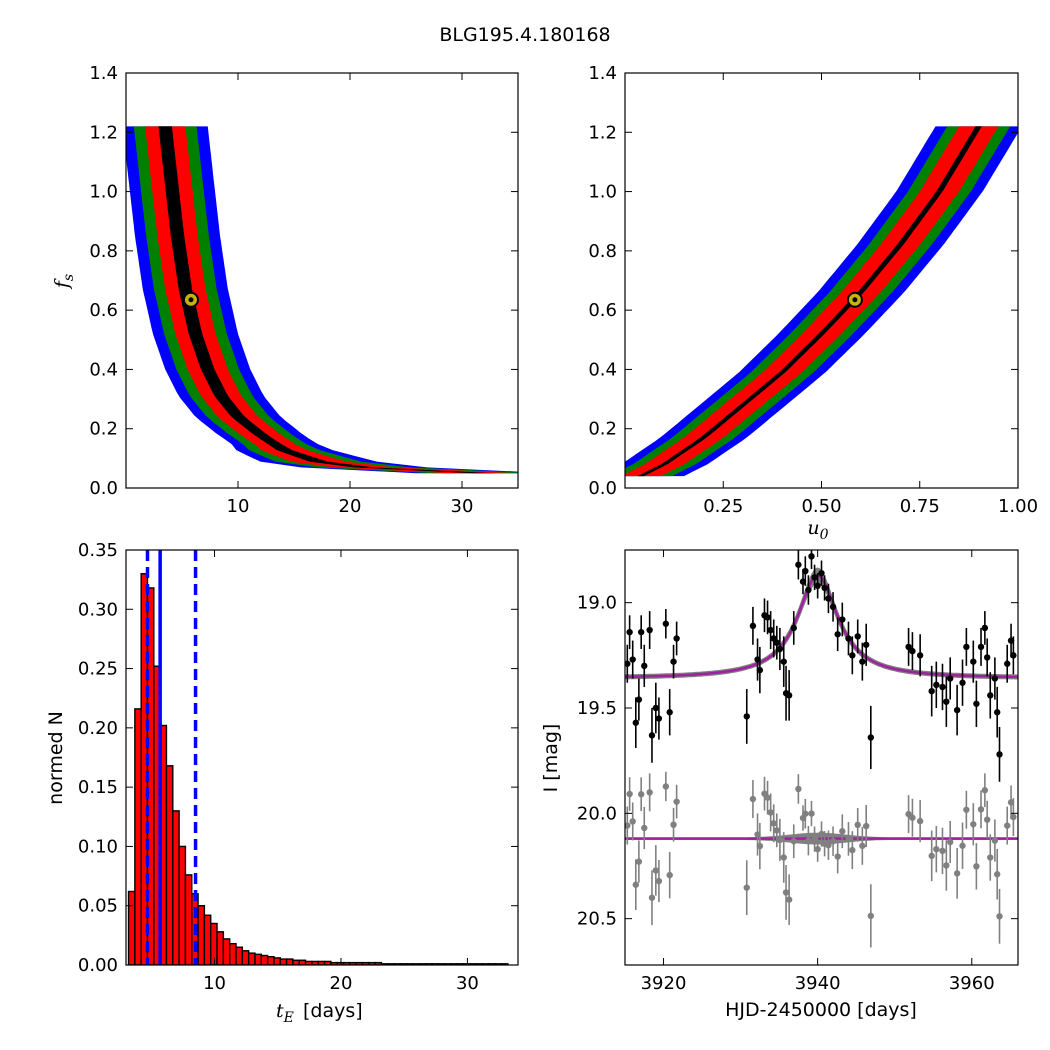  I want to click on p3-xtick-label: 3940, so click(818, 983).